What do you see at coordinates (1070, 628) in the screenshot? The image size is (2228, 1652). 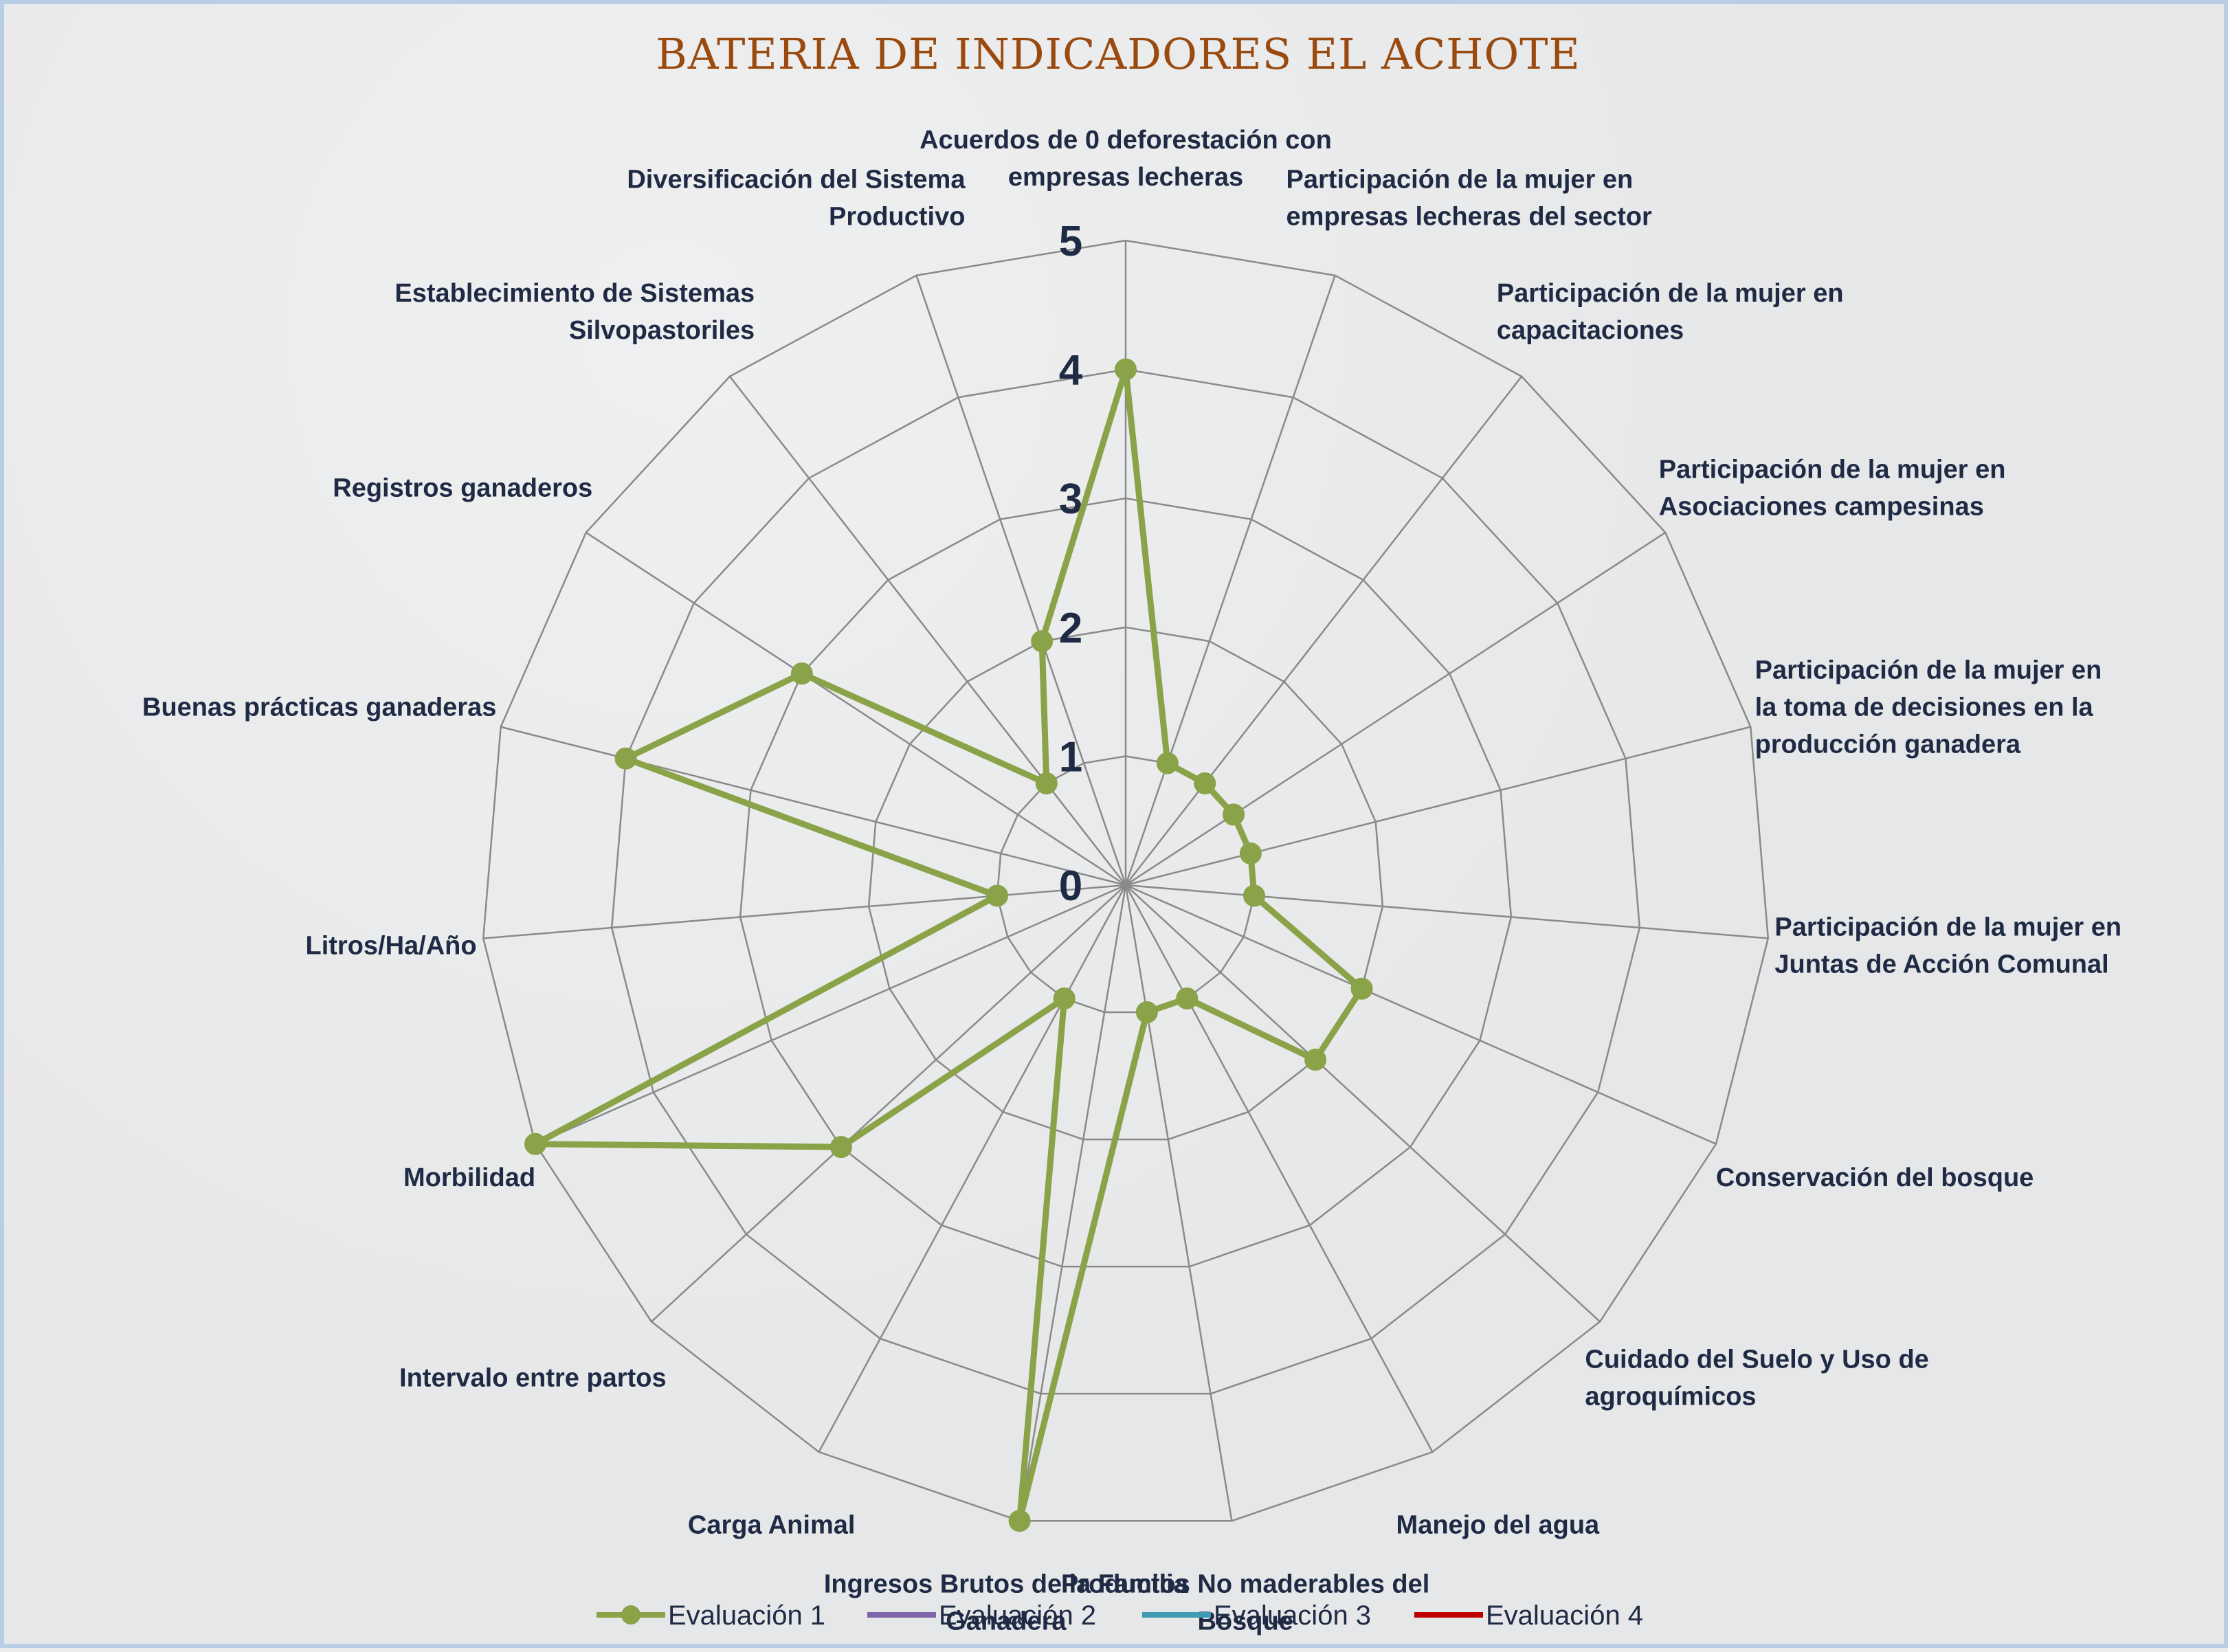 I see `radial-tick-label: 2` at bounding box center [1070, 628].